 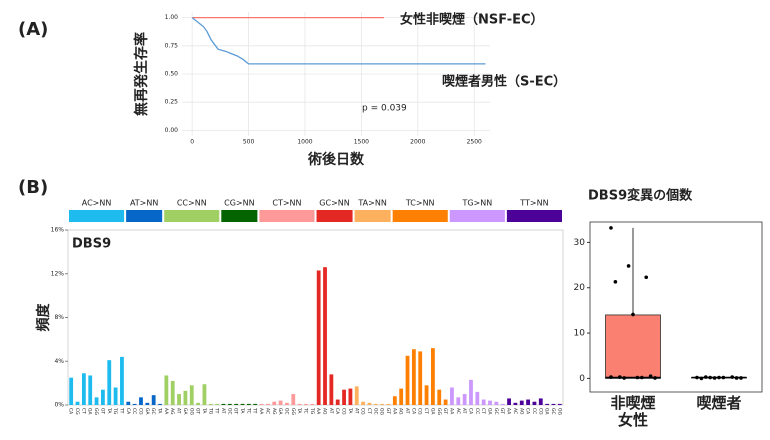 What do you see at coordinates (633, 346) in the screenshot?
I see `box` at bounding box center [633, 346].